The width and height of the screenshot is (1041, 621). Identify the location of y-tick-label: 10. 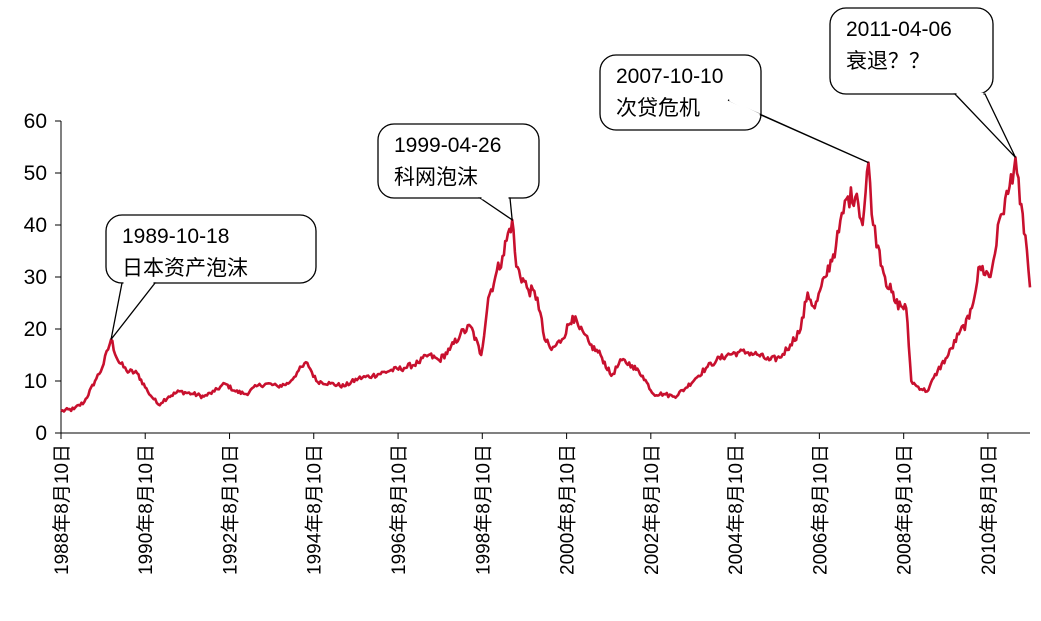
(35, 381).